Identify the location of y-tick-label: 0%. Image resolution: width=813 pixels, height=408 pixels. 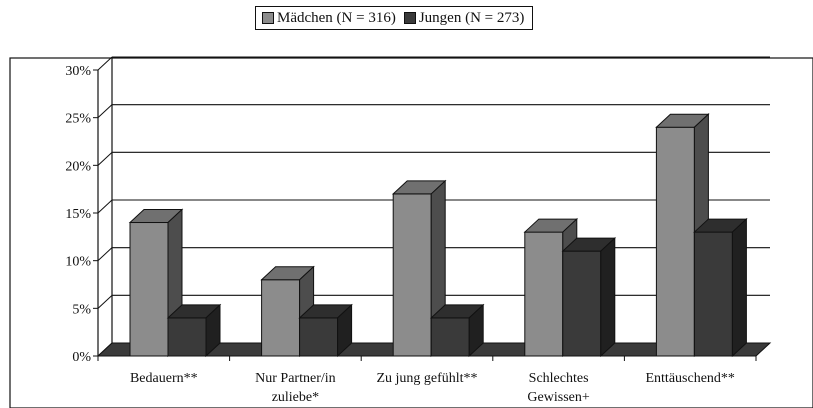
(81, 357).